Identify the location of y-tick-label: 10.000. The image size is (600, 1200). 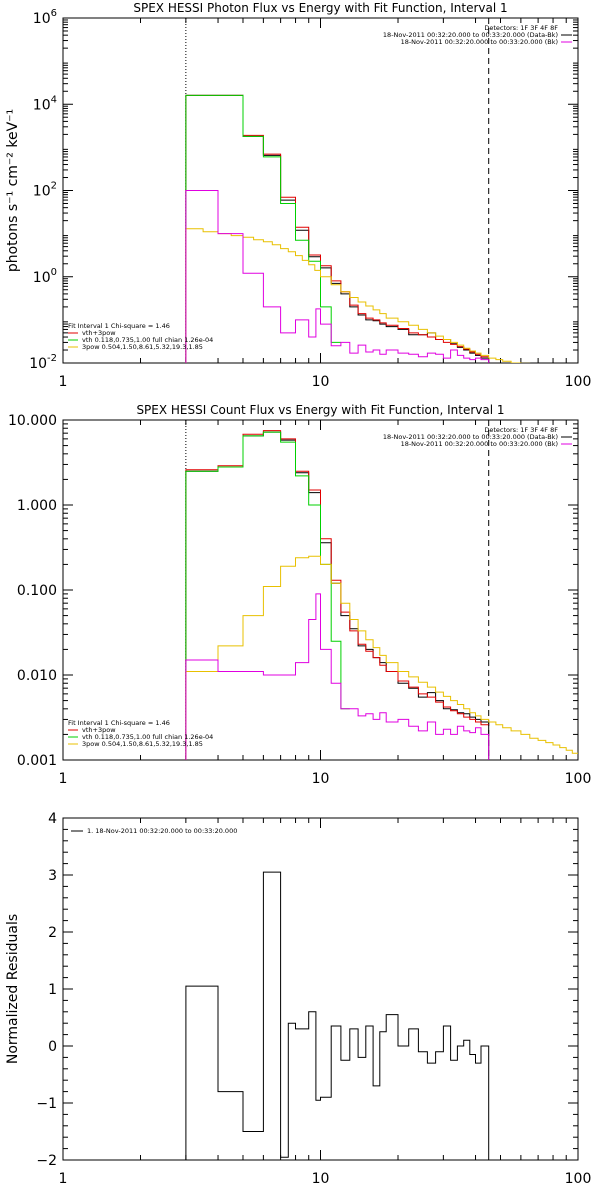
(32, 421).